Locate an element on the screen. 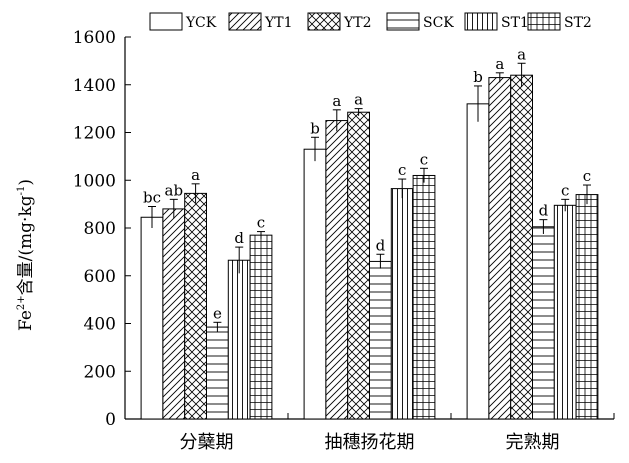  y-axis: 0 200 400 600 800 1000 1200 1400 1600 is located at coordinates (102, 229).